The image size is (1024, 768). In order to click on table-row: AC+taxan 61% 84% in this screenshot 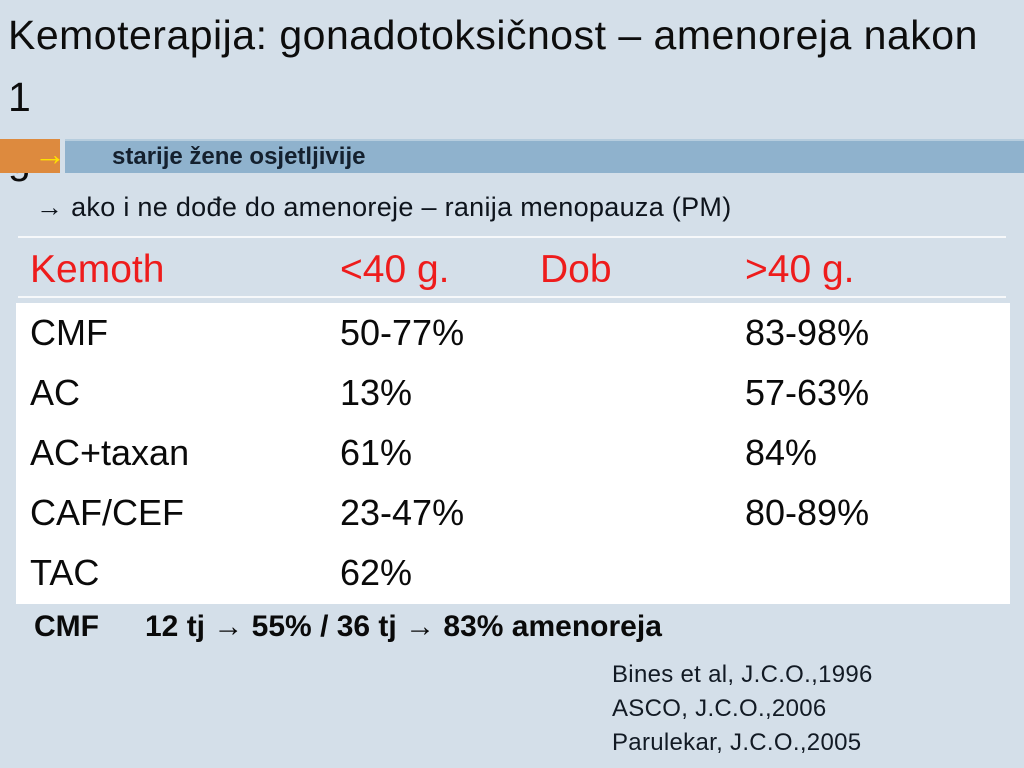, I will do `click(513, 453)`.